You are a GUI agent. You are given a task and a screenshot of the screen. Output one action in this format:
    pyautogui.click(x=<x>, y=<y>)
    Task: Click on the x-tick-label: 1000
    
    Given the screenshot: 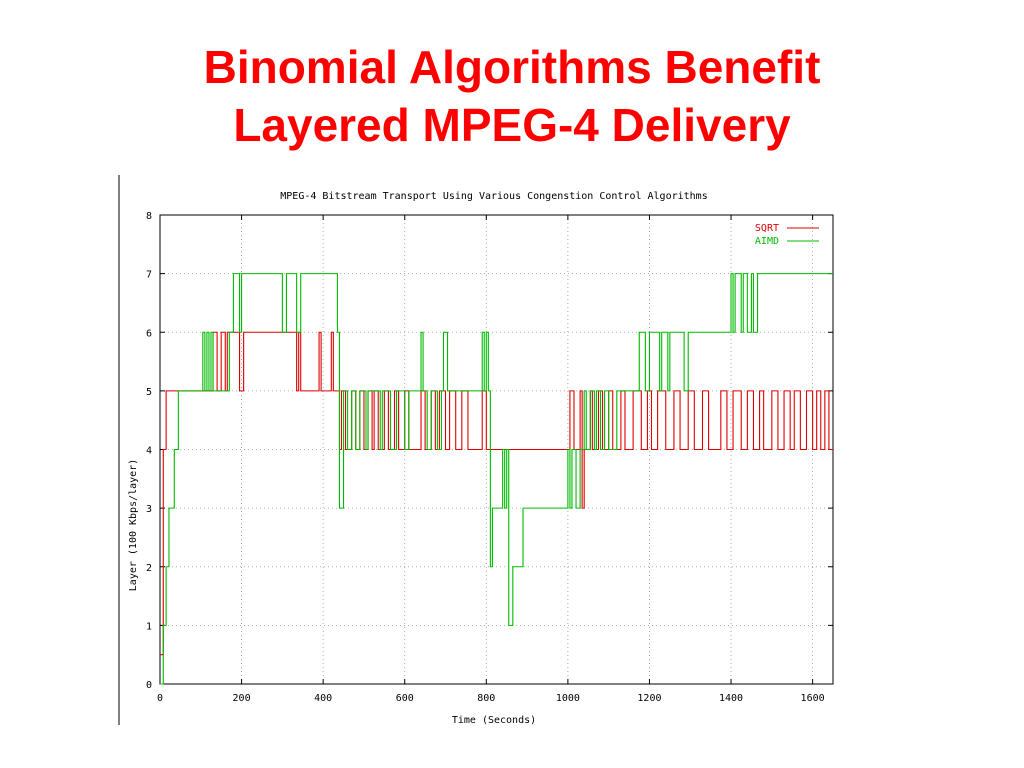 What is the action you would take?
    pyautogui.click(x=568, y=698)
    